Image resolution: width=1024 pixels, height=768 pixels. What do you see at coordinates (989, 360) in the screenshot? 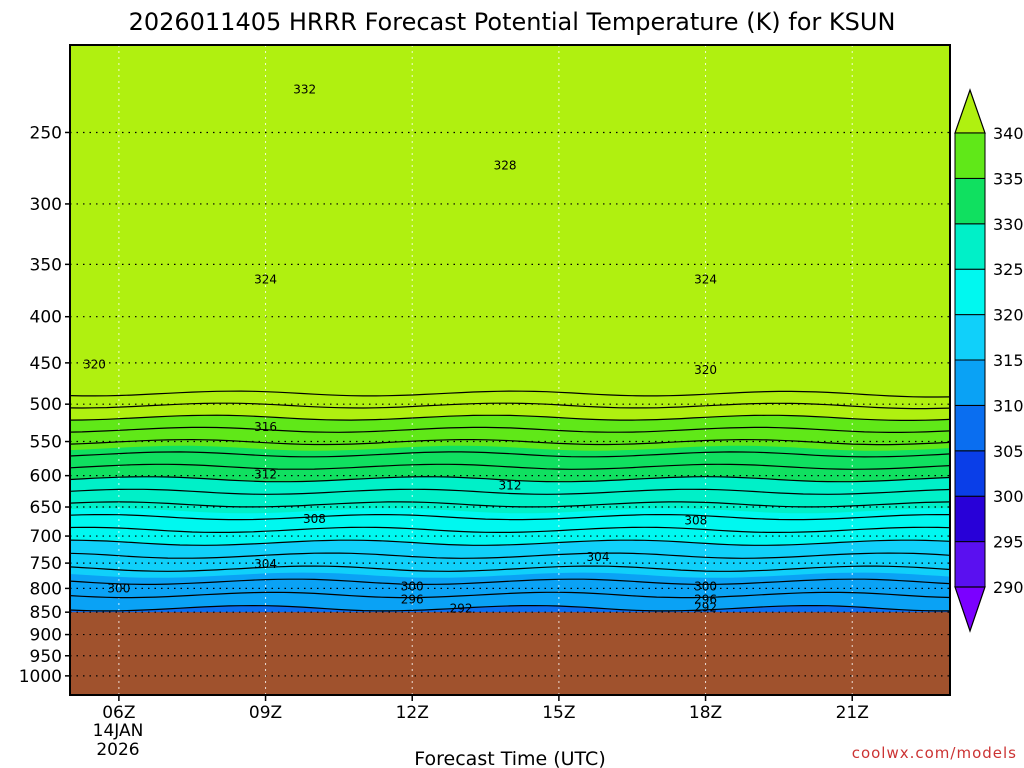
I see `colorbar: 290 295 300 305 310 315 320 325 330 335 340` at bounding box center [989, 360].